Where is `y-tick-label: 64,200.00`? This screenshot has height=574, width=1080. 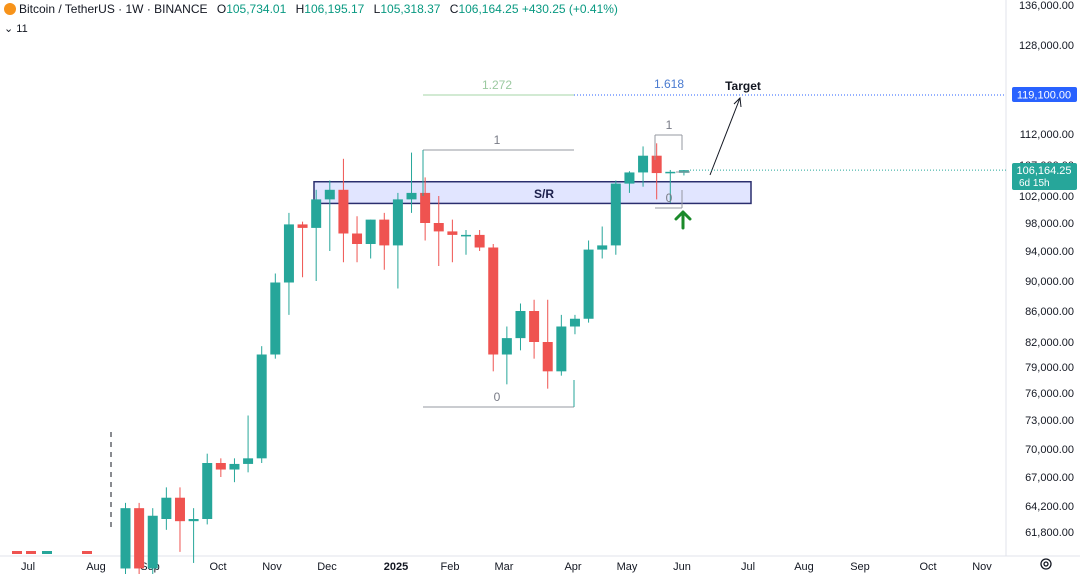 y-tick-label: 64,200.00 is located at coordinates (1049, 507).